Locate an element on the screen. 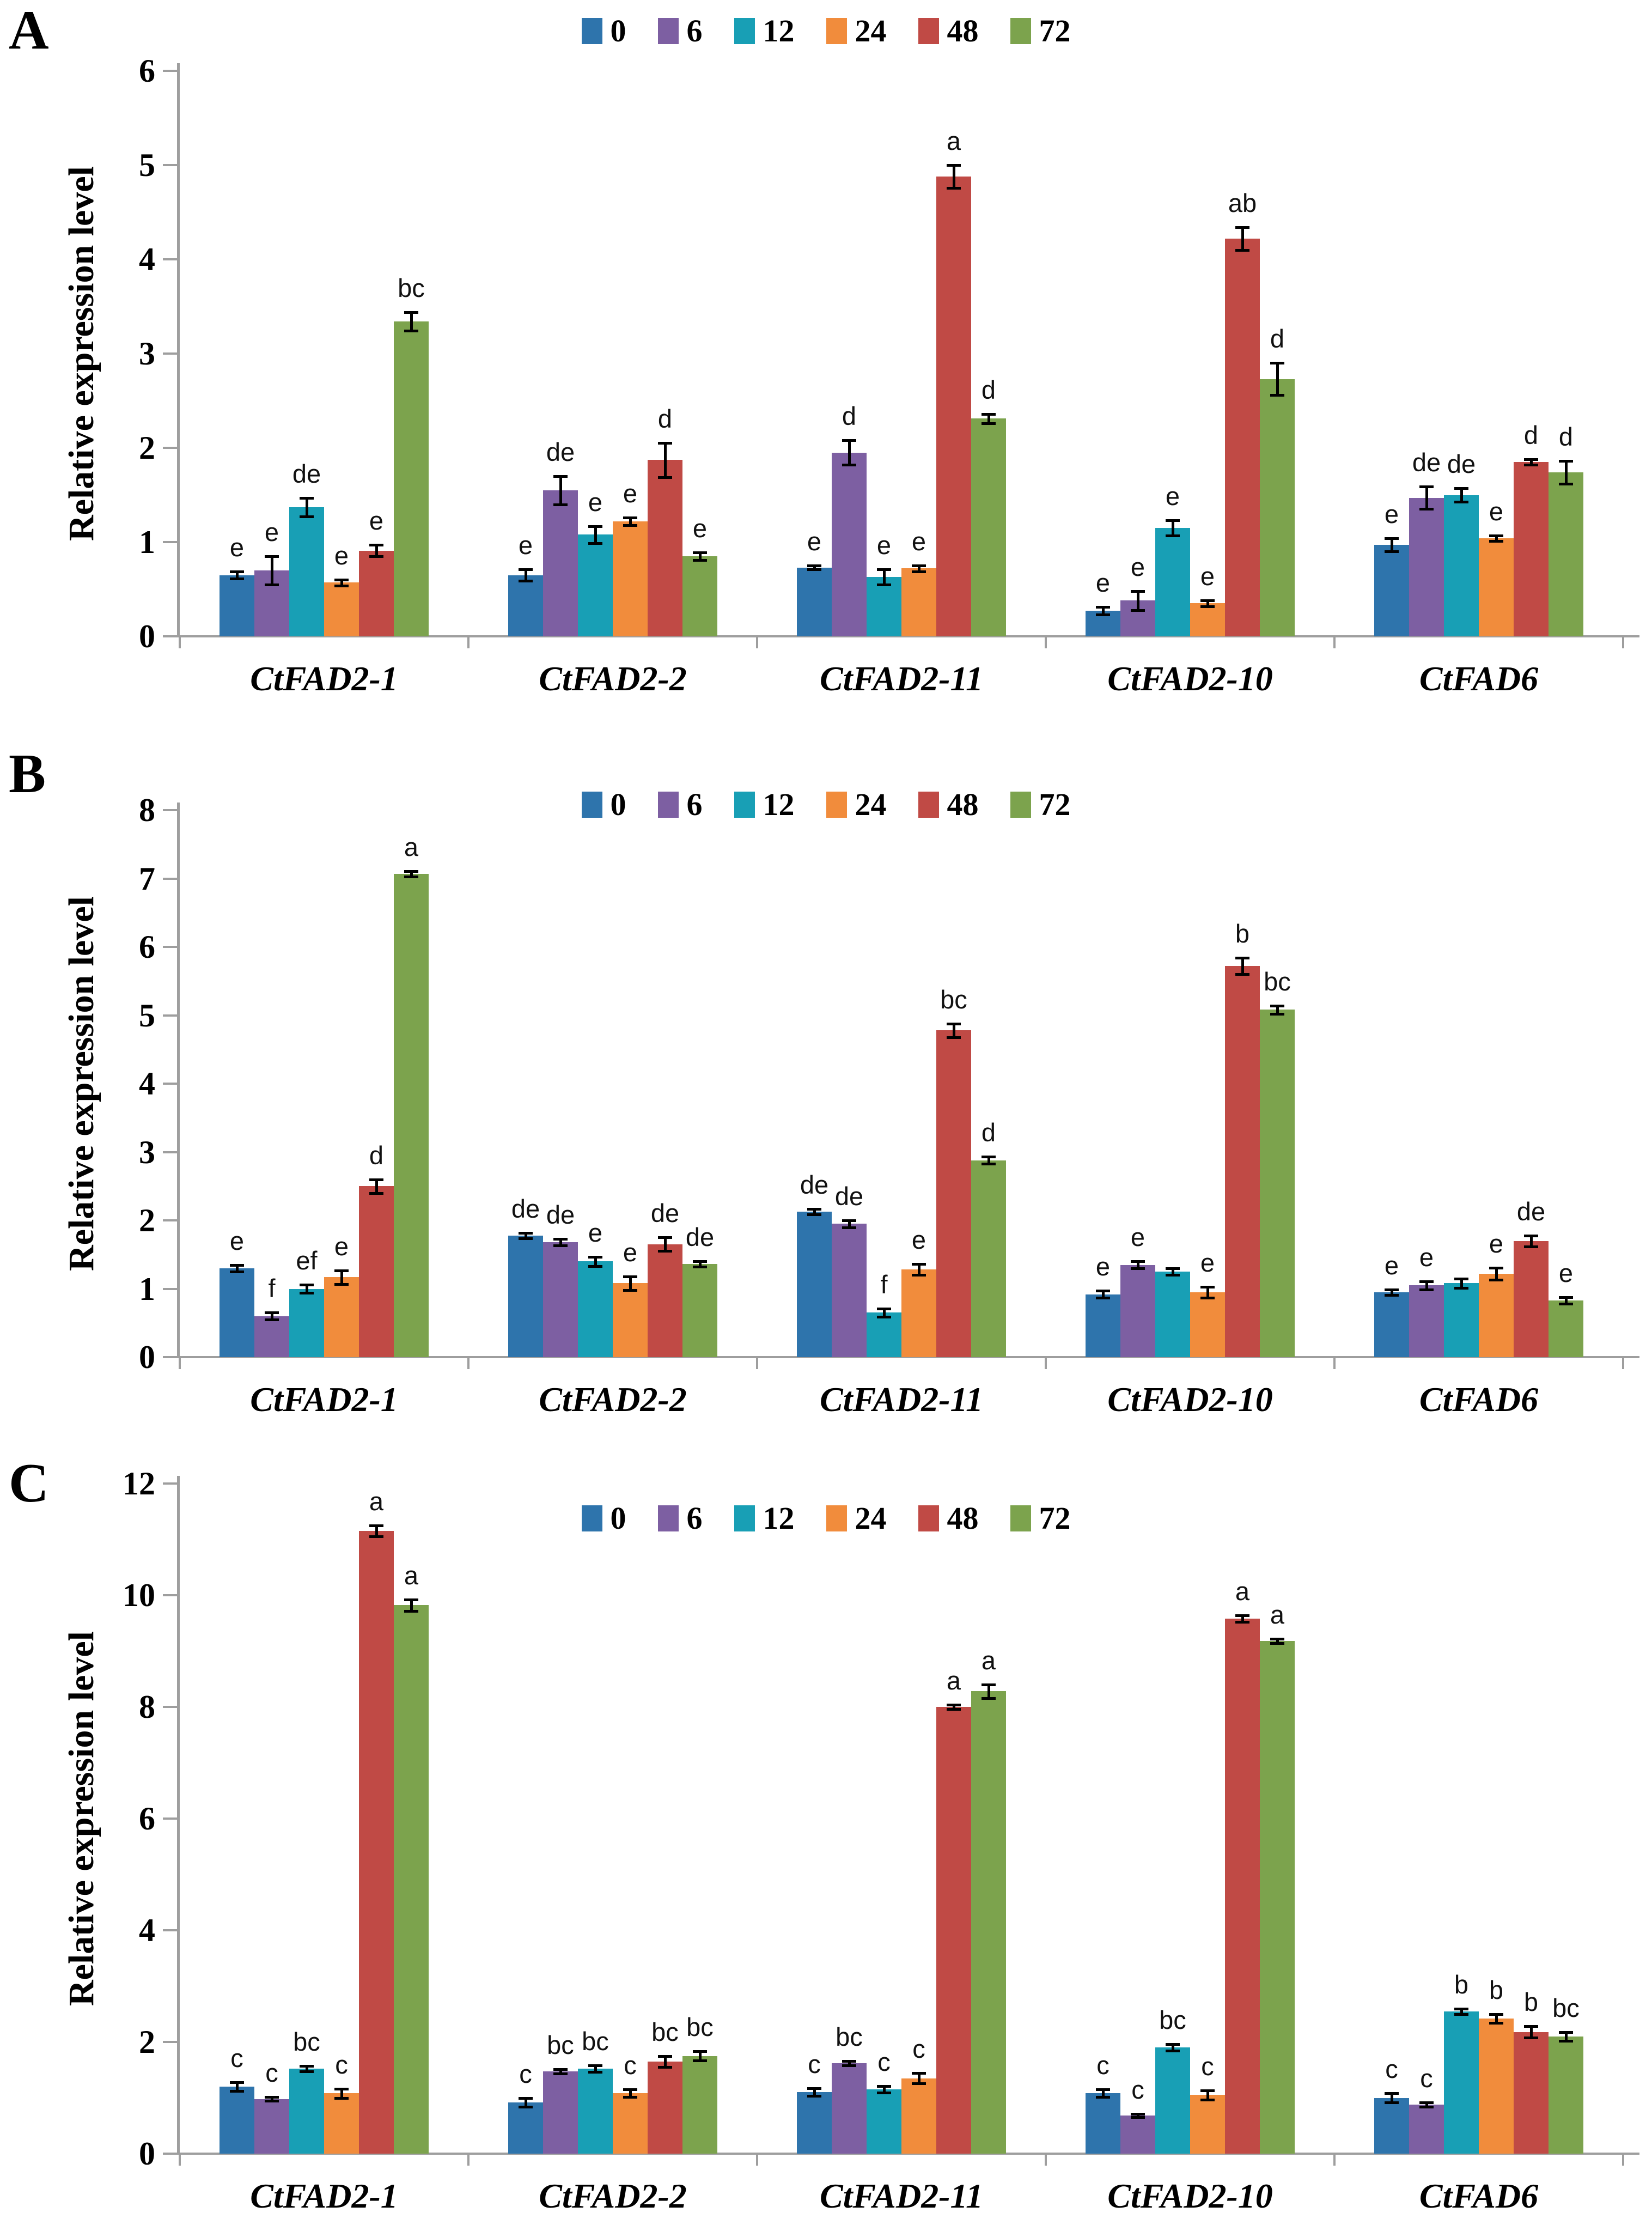 The image size is (1652, 2237). legend-label: 12 is located at coordinates (779, 804).